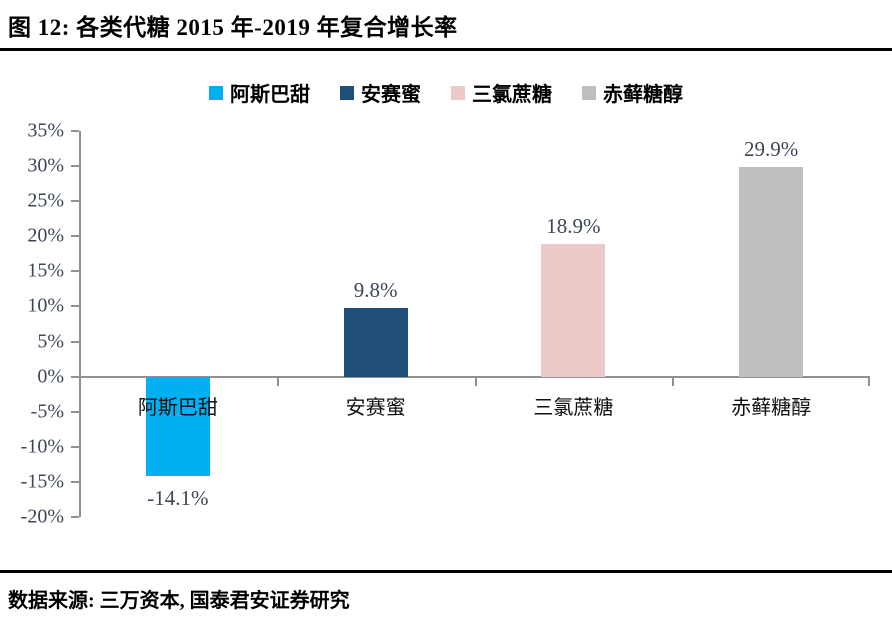 The height and width of the screenshot is (631, 892). I want to click on category-label: 赤藓糖醇, so click(771, 407).